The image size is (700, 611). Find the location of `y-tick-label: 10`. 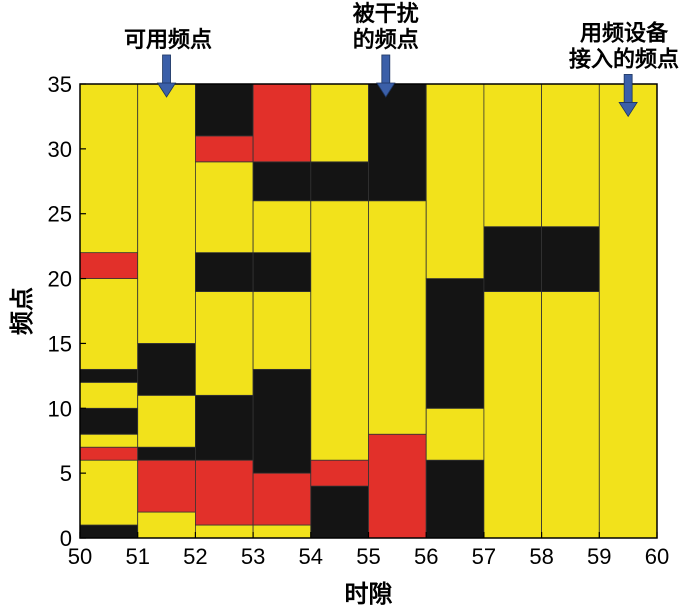

y-tick-label: 10 is located at coordinates (60, 408).